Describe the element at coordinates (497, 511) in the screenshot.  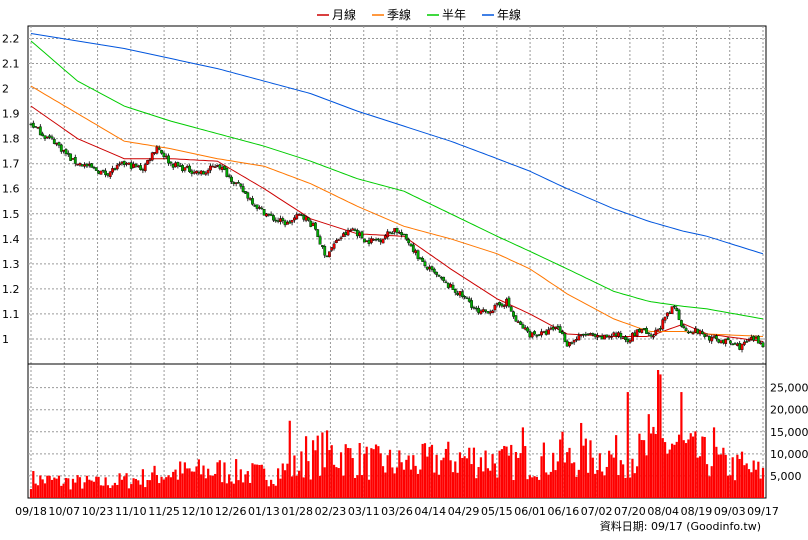
I see `date-tick-label: 05/15` at that location.